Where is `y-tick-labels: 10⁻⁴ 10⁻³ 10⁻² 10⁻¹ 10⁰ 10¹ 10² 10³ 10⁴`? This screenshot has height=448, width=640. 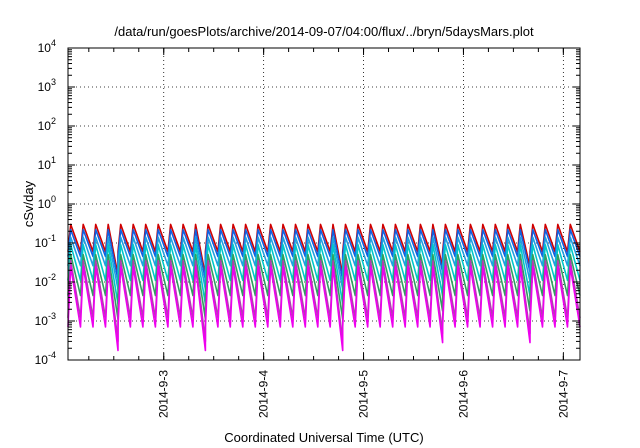 y-tick-labels: 10⁻⁴ 10⁻³ 10⁻² 10⁻¹ 10⁰ 10¹ 10² 10³ 10⁴ is located at coordinates (45, 202).